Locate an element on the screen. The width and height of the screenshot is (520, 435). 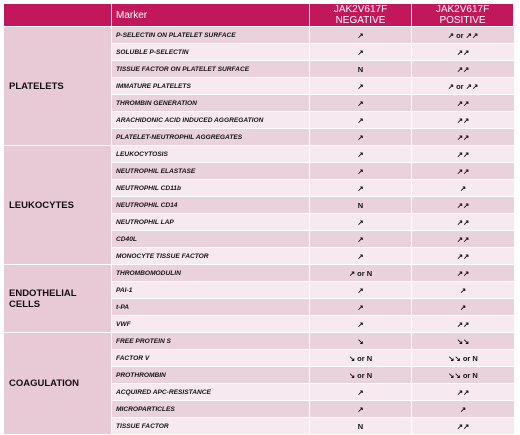
table-row: THROMBIN GENERATION ↗ ↗↗ is located at coordinates (259, 103).